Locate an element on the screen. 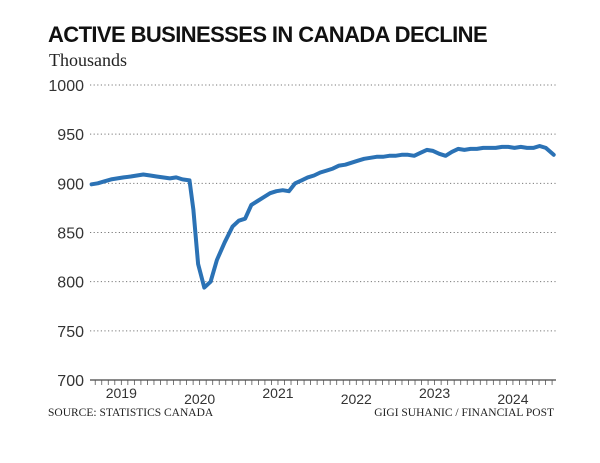  y-tick-label: 950 is located at coordinates (70, 135).